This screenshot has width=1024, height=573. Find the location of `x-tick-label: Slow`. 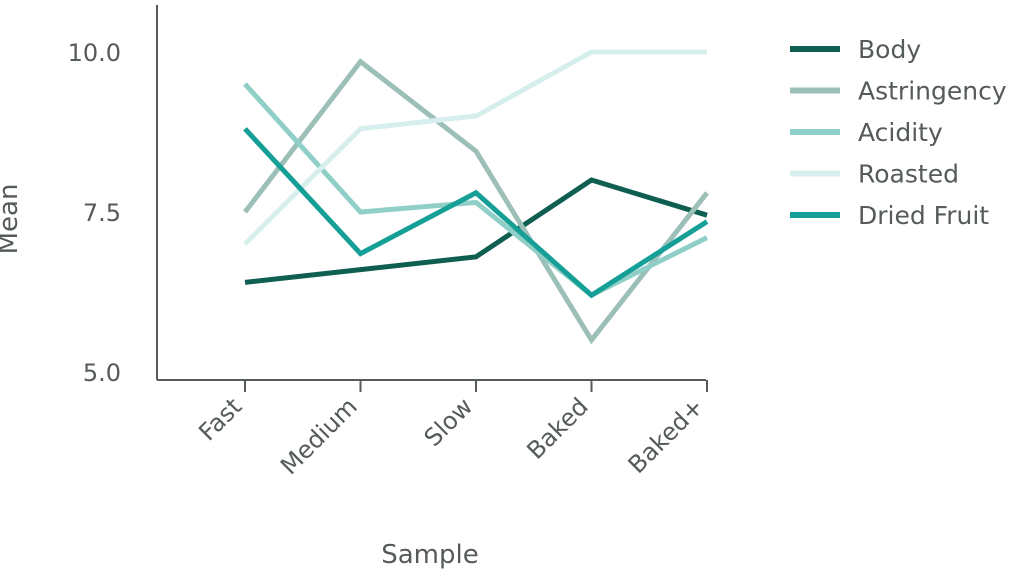

x-tick-label: Slow is located at coordinates (449, 422).